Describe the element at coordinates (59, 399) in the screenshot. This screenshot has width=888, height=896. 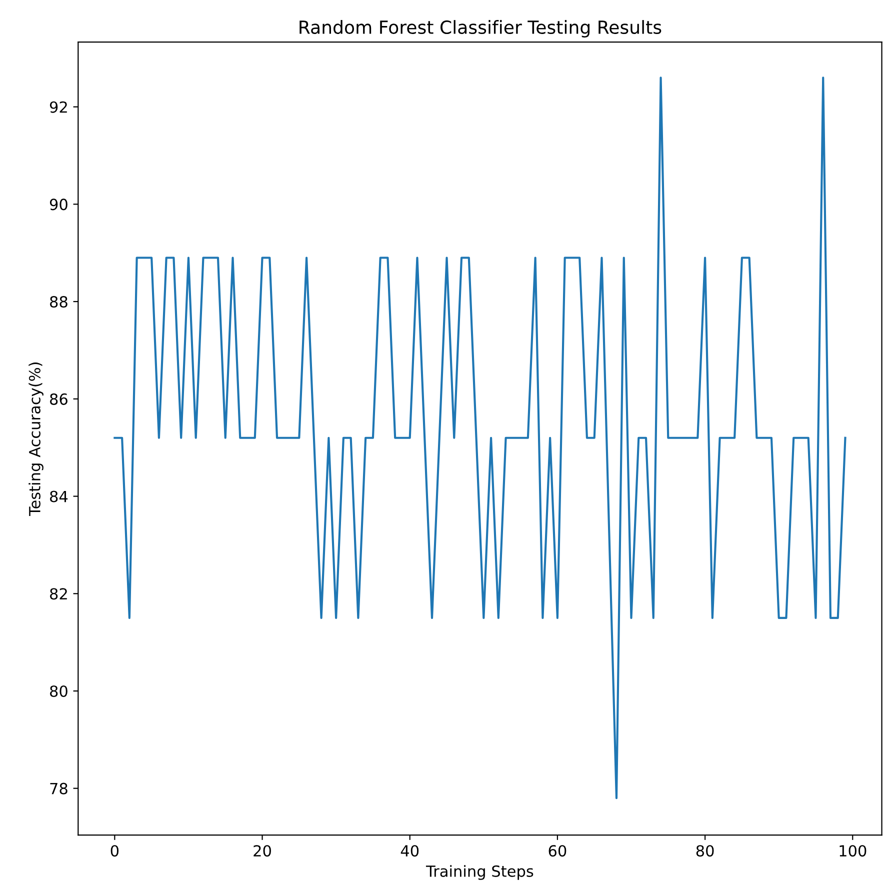
I see `y-tick-label: 86` at that location.